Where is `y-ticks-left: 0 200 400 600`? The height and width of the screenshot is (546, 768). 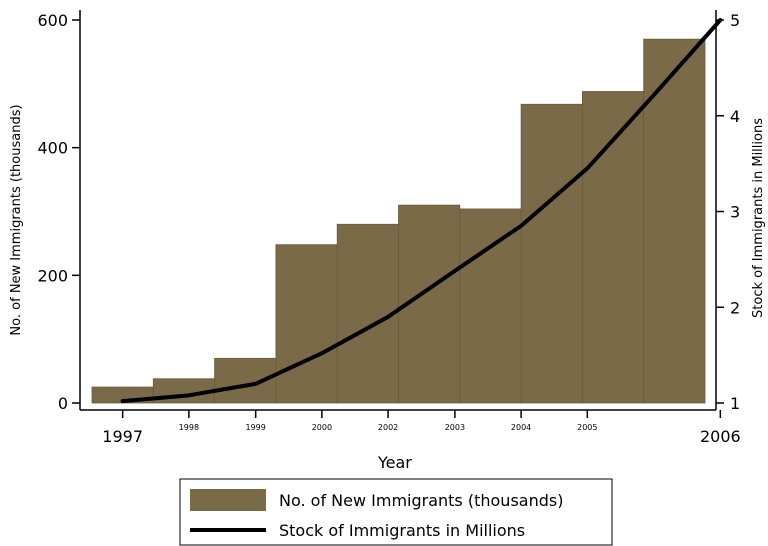
y-ticks-left: 0 200 400 600 is located at coordinates (58, 212).